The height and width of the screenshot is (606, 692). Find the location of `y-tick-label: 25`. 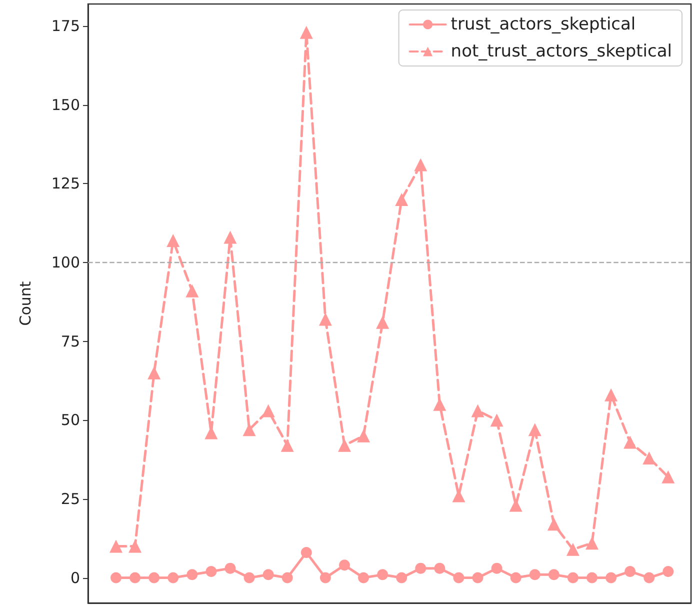

y-tick-label: 25 is located at coordinates (70, 499).